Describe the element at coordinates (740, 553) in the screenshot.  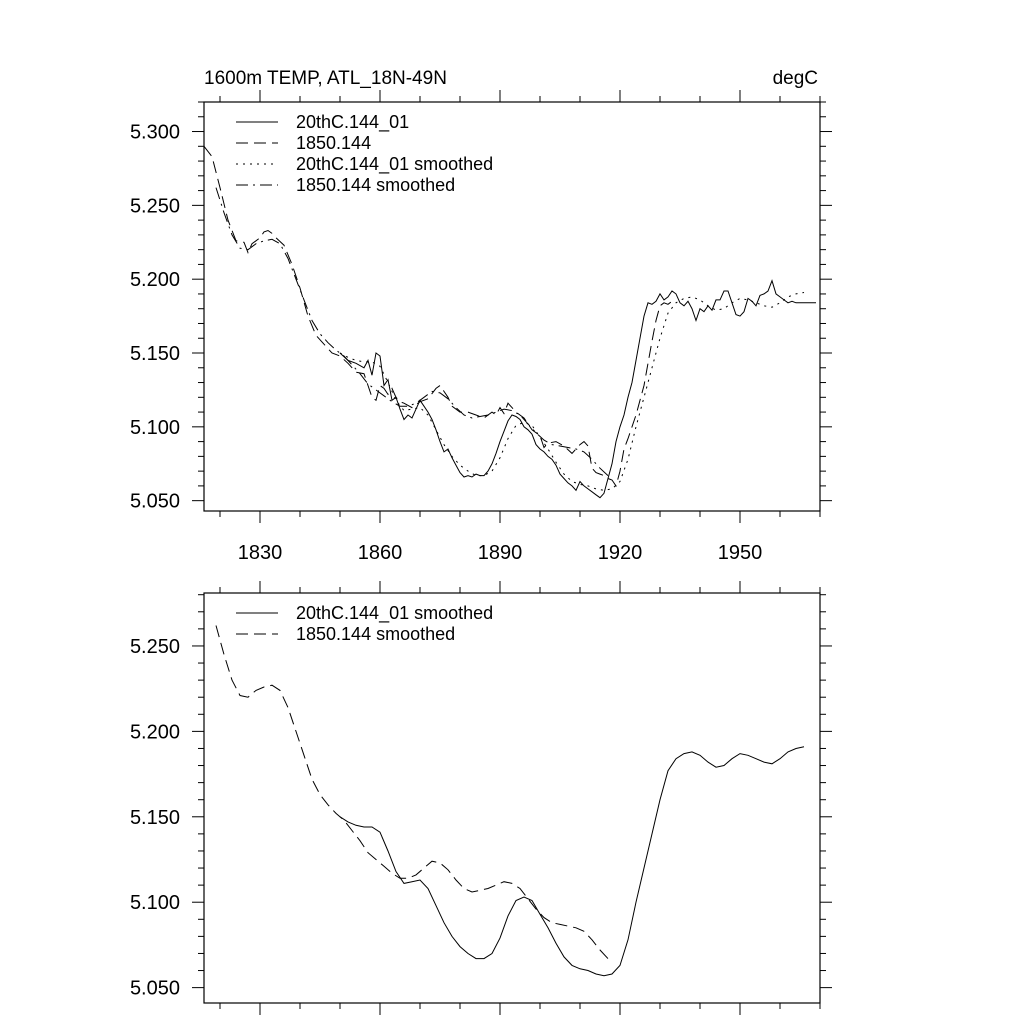
I see `x-tick-label: 1950` at that location.